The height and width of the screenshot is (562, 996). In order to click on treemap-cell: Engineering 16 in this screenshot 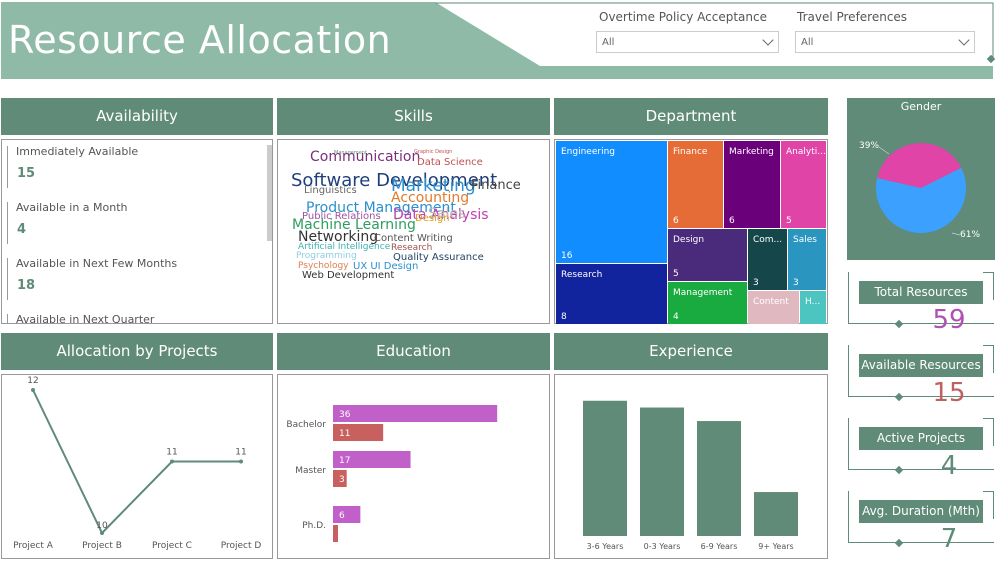, I will do `click(611, 202)`.